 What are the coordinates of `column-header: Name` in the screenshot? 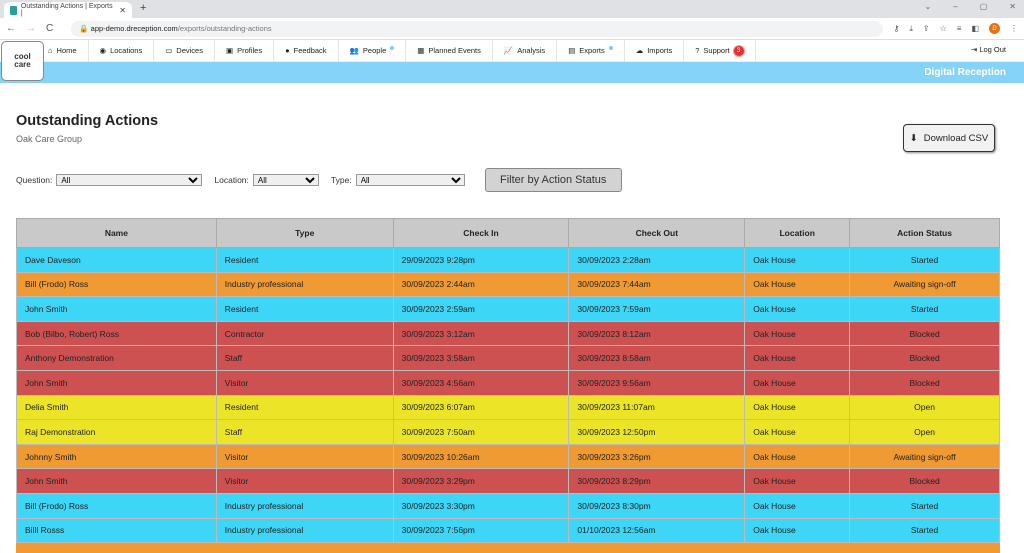 It's located at (116, 233).